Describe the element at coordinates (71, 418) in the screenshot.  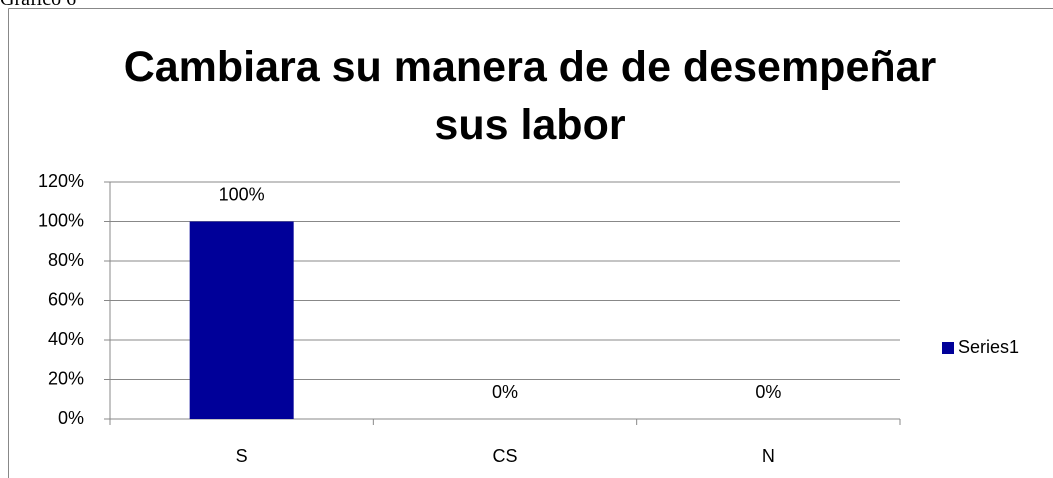
I see `y-tick-label: 0%` at that location.